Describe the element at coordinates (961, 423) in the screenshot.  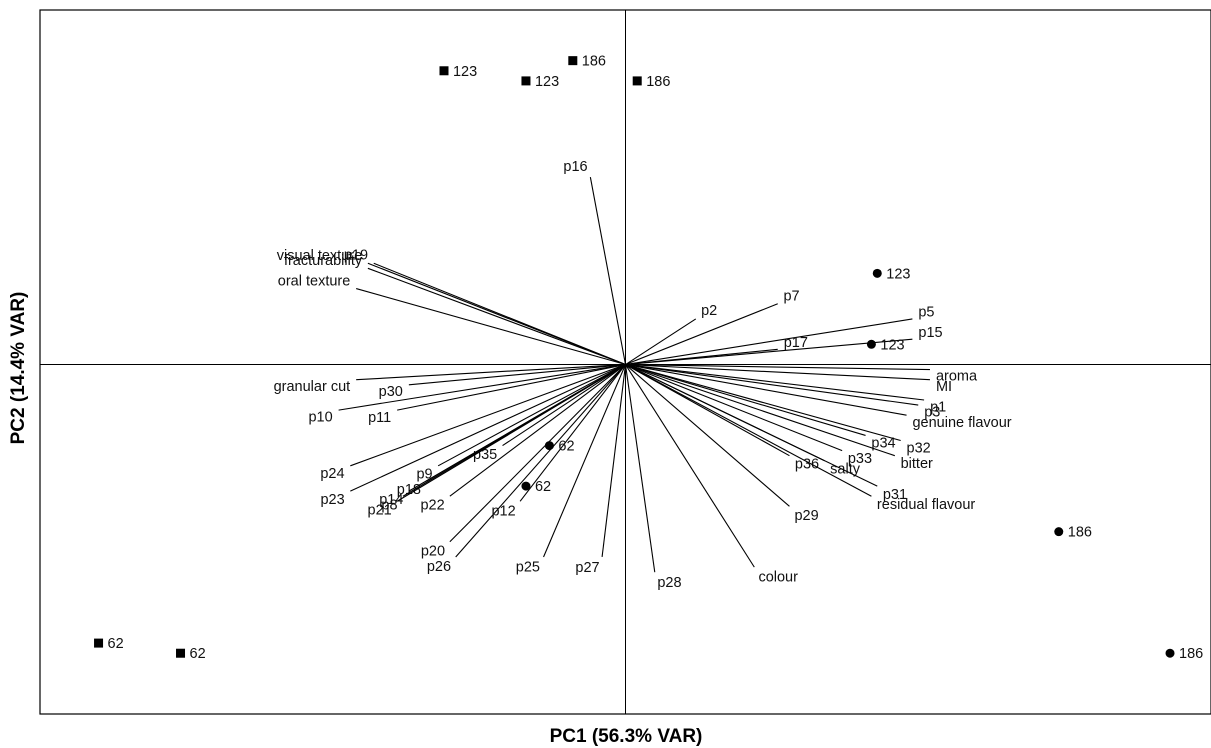
I see `loading-label: genuine flavour` at that location.